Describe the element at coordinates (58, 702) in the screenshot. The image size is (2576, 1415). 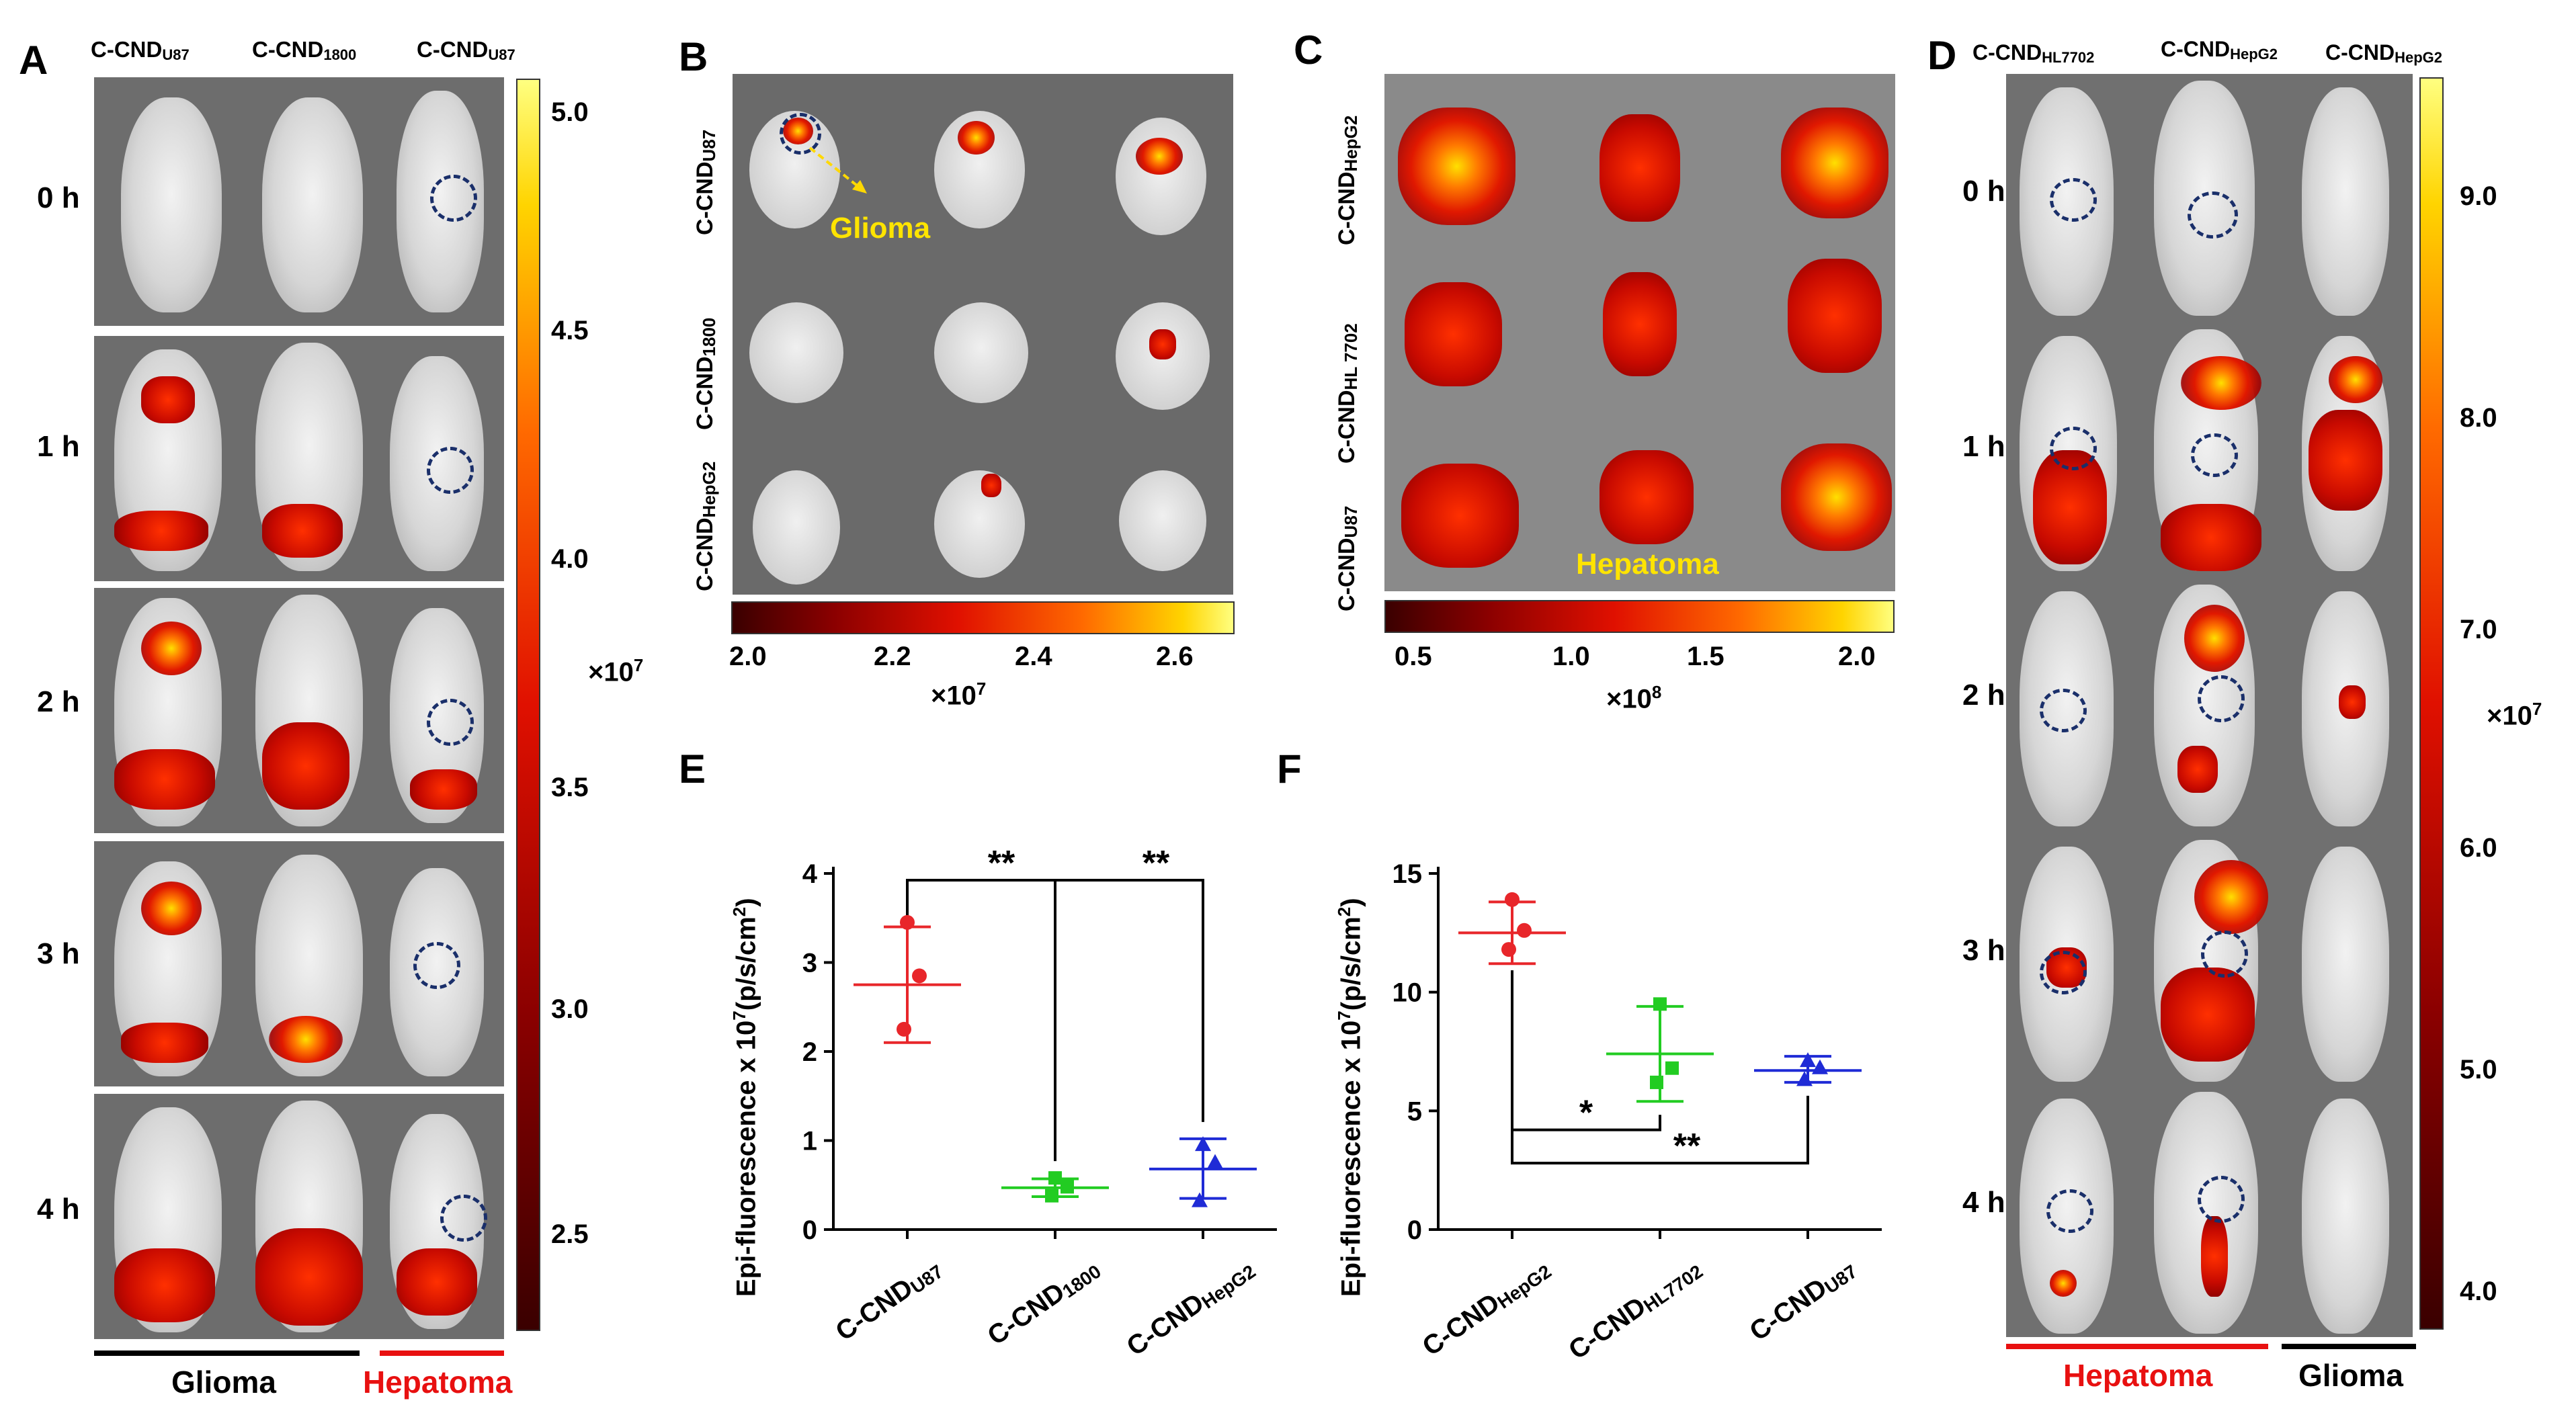
I see `panel-a-time-2h: 2 h` at that location.